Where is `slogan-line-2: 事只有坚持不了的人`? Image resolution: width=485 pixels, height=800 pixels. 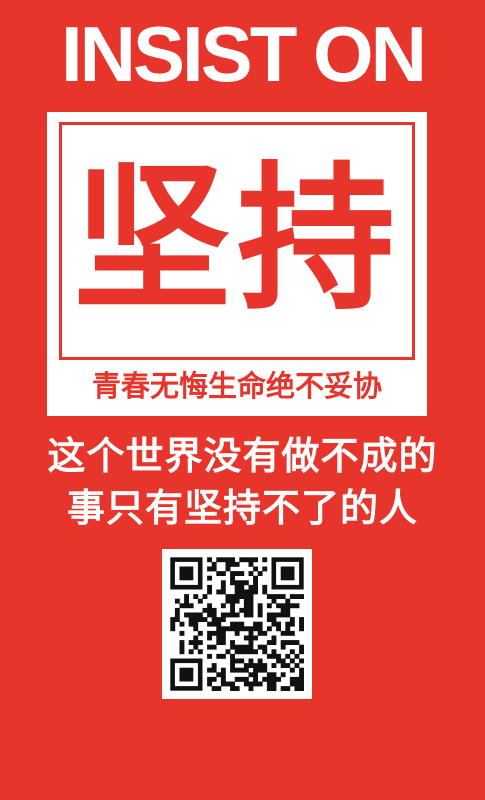 slogan-line-2: 事只有坚持不了的人 is located at coordinates (242, 508).